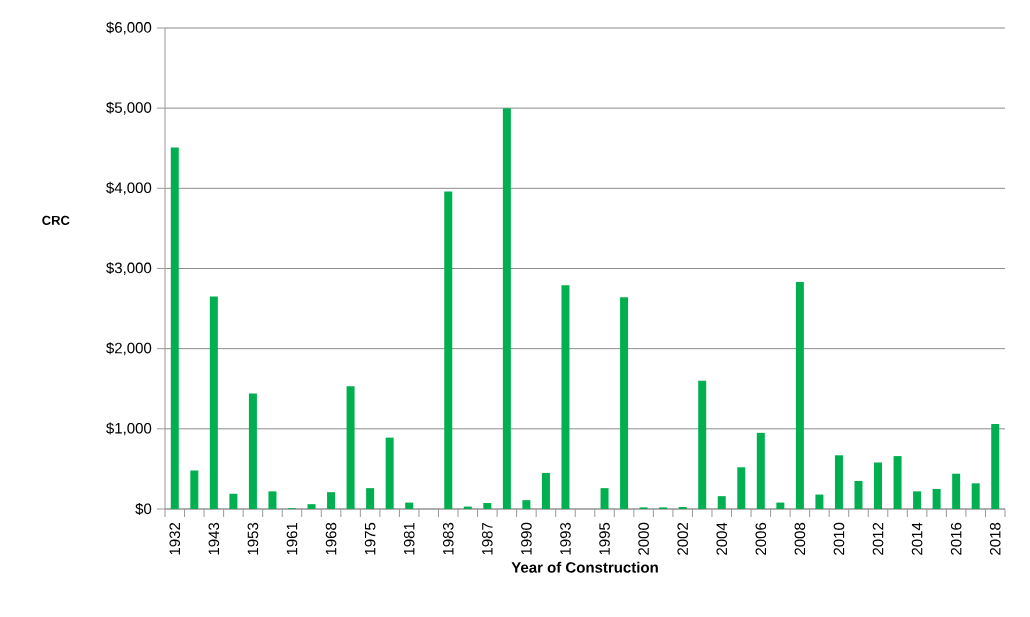  I want to click on x-tick-label: 1995, so click(604, 538).